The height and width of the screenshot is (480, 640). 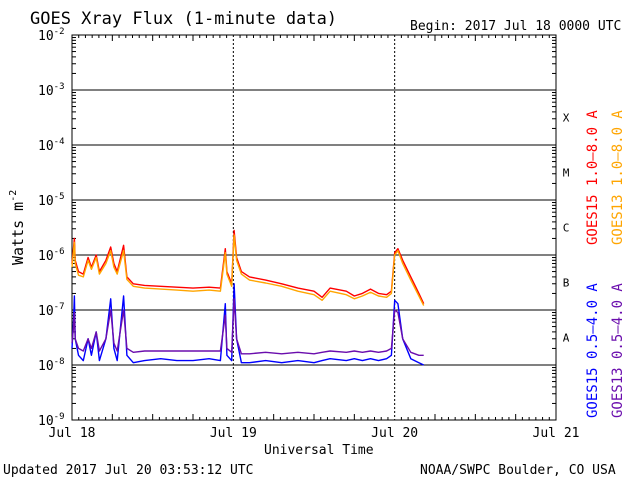 I want to click on flare-class-layer: X M C B A, so click(x=566, y=228).